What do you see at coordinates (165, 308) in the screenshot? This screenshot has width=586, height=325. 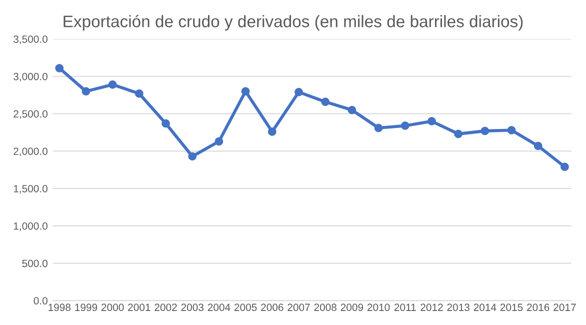 I see `x-tick-label: 2002` at bounding box center [165, 308].